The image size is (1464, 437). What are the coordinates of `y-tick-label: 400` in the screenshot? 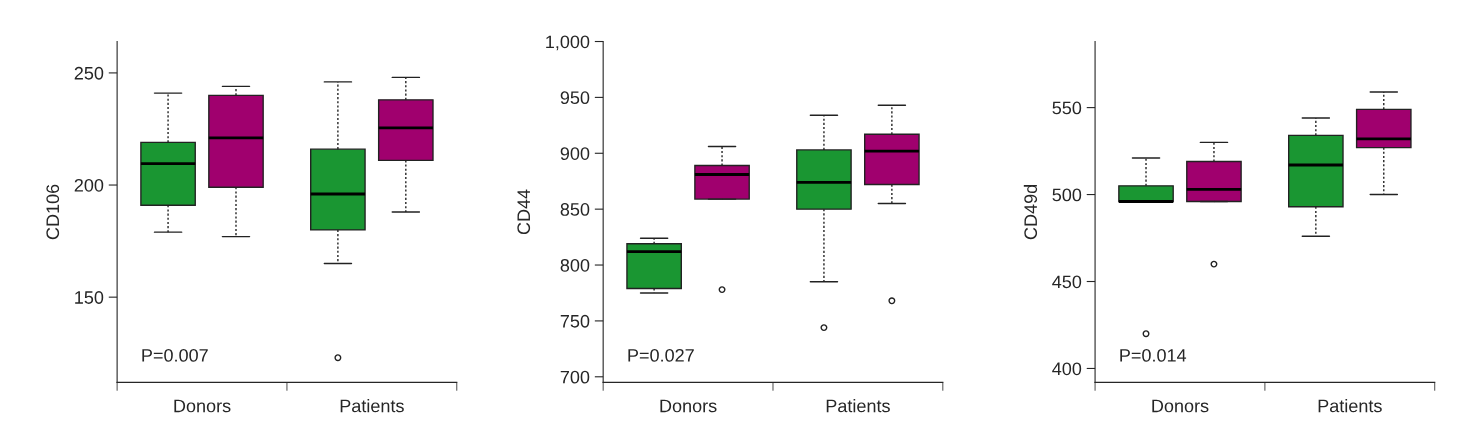 It's located at (1067, 369).